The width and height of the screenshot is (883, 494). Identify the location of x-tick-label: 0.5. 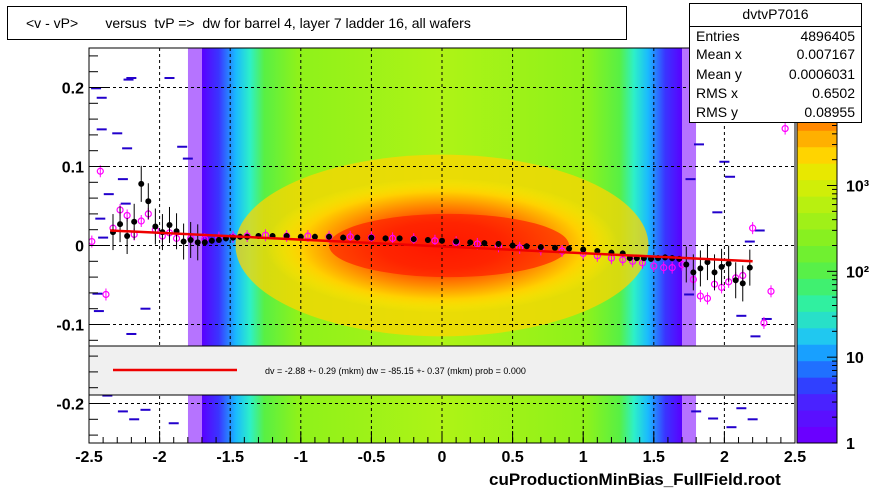
(512, 457).